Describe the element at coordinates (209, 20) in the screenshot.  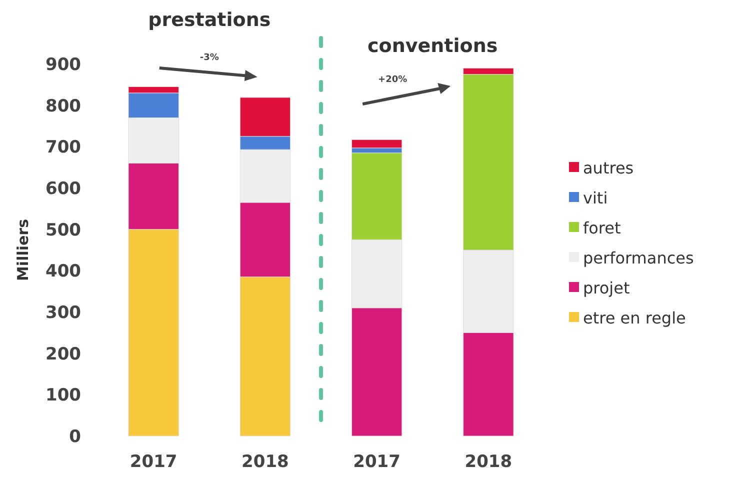
I see `text: prestations` at that location.